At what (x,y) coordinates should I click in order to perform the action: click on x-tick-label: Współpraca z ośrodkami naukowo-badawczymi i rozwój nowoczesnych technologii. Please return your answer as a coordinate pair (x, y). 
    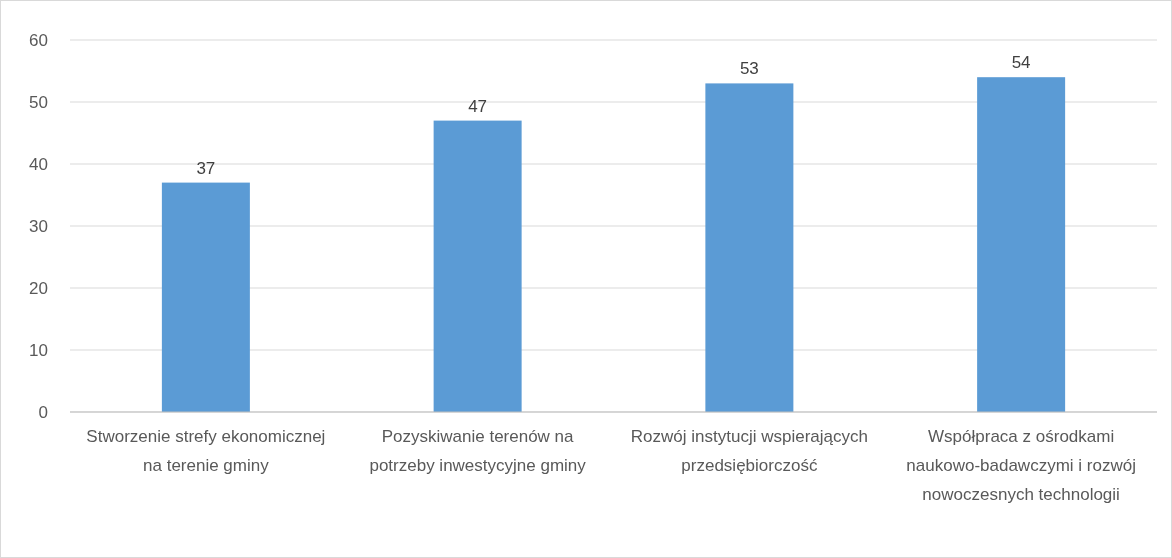
    Looking at the image, I should click on (1021, 465).